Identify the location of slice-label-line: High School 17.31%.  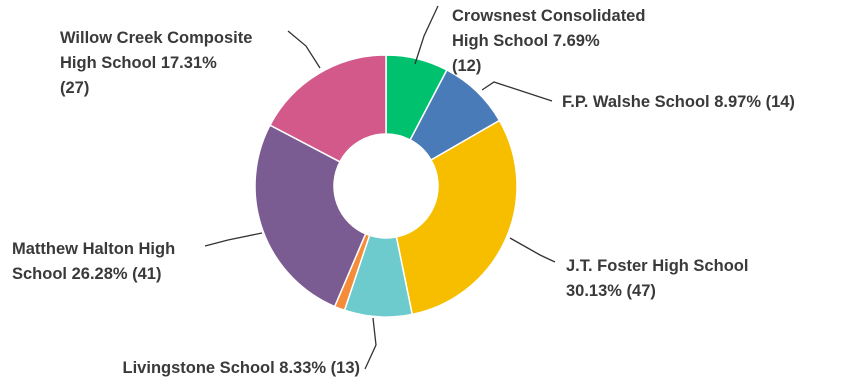
(138, 63).